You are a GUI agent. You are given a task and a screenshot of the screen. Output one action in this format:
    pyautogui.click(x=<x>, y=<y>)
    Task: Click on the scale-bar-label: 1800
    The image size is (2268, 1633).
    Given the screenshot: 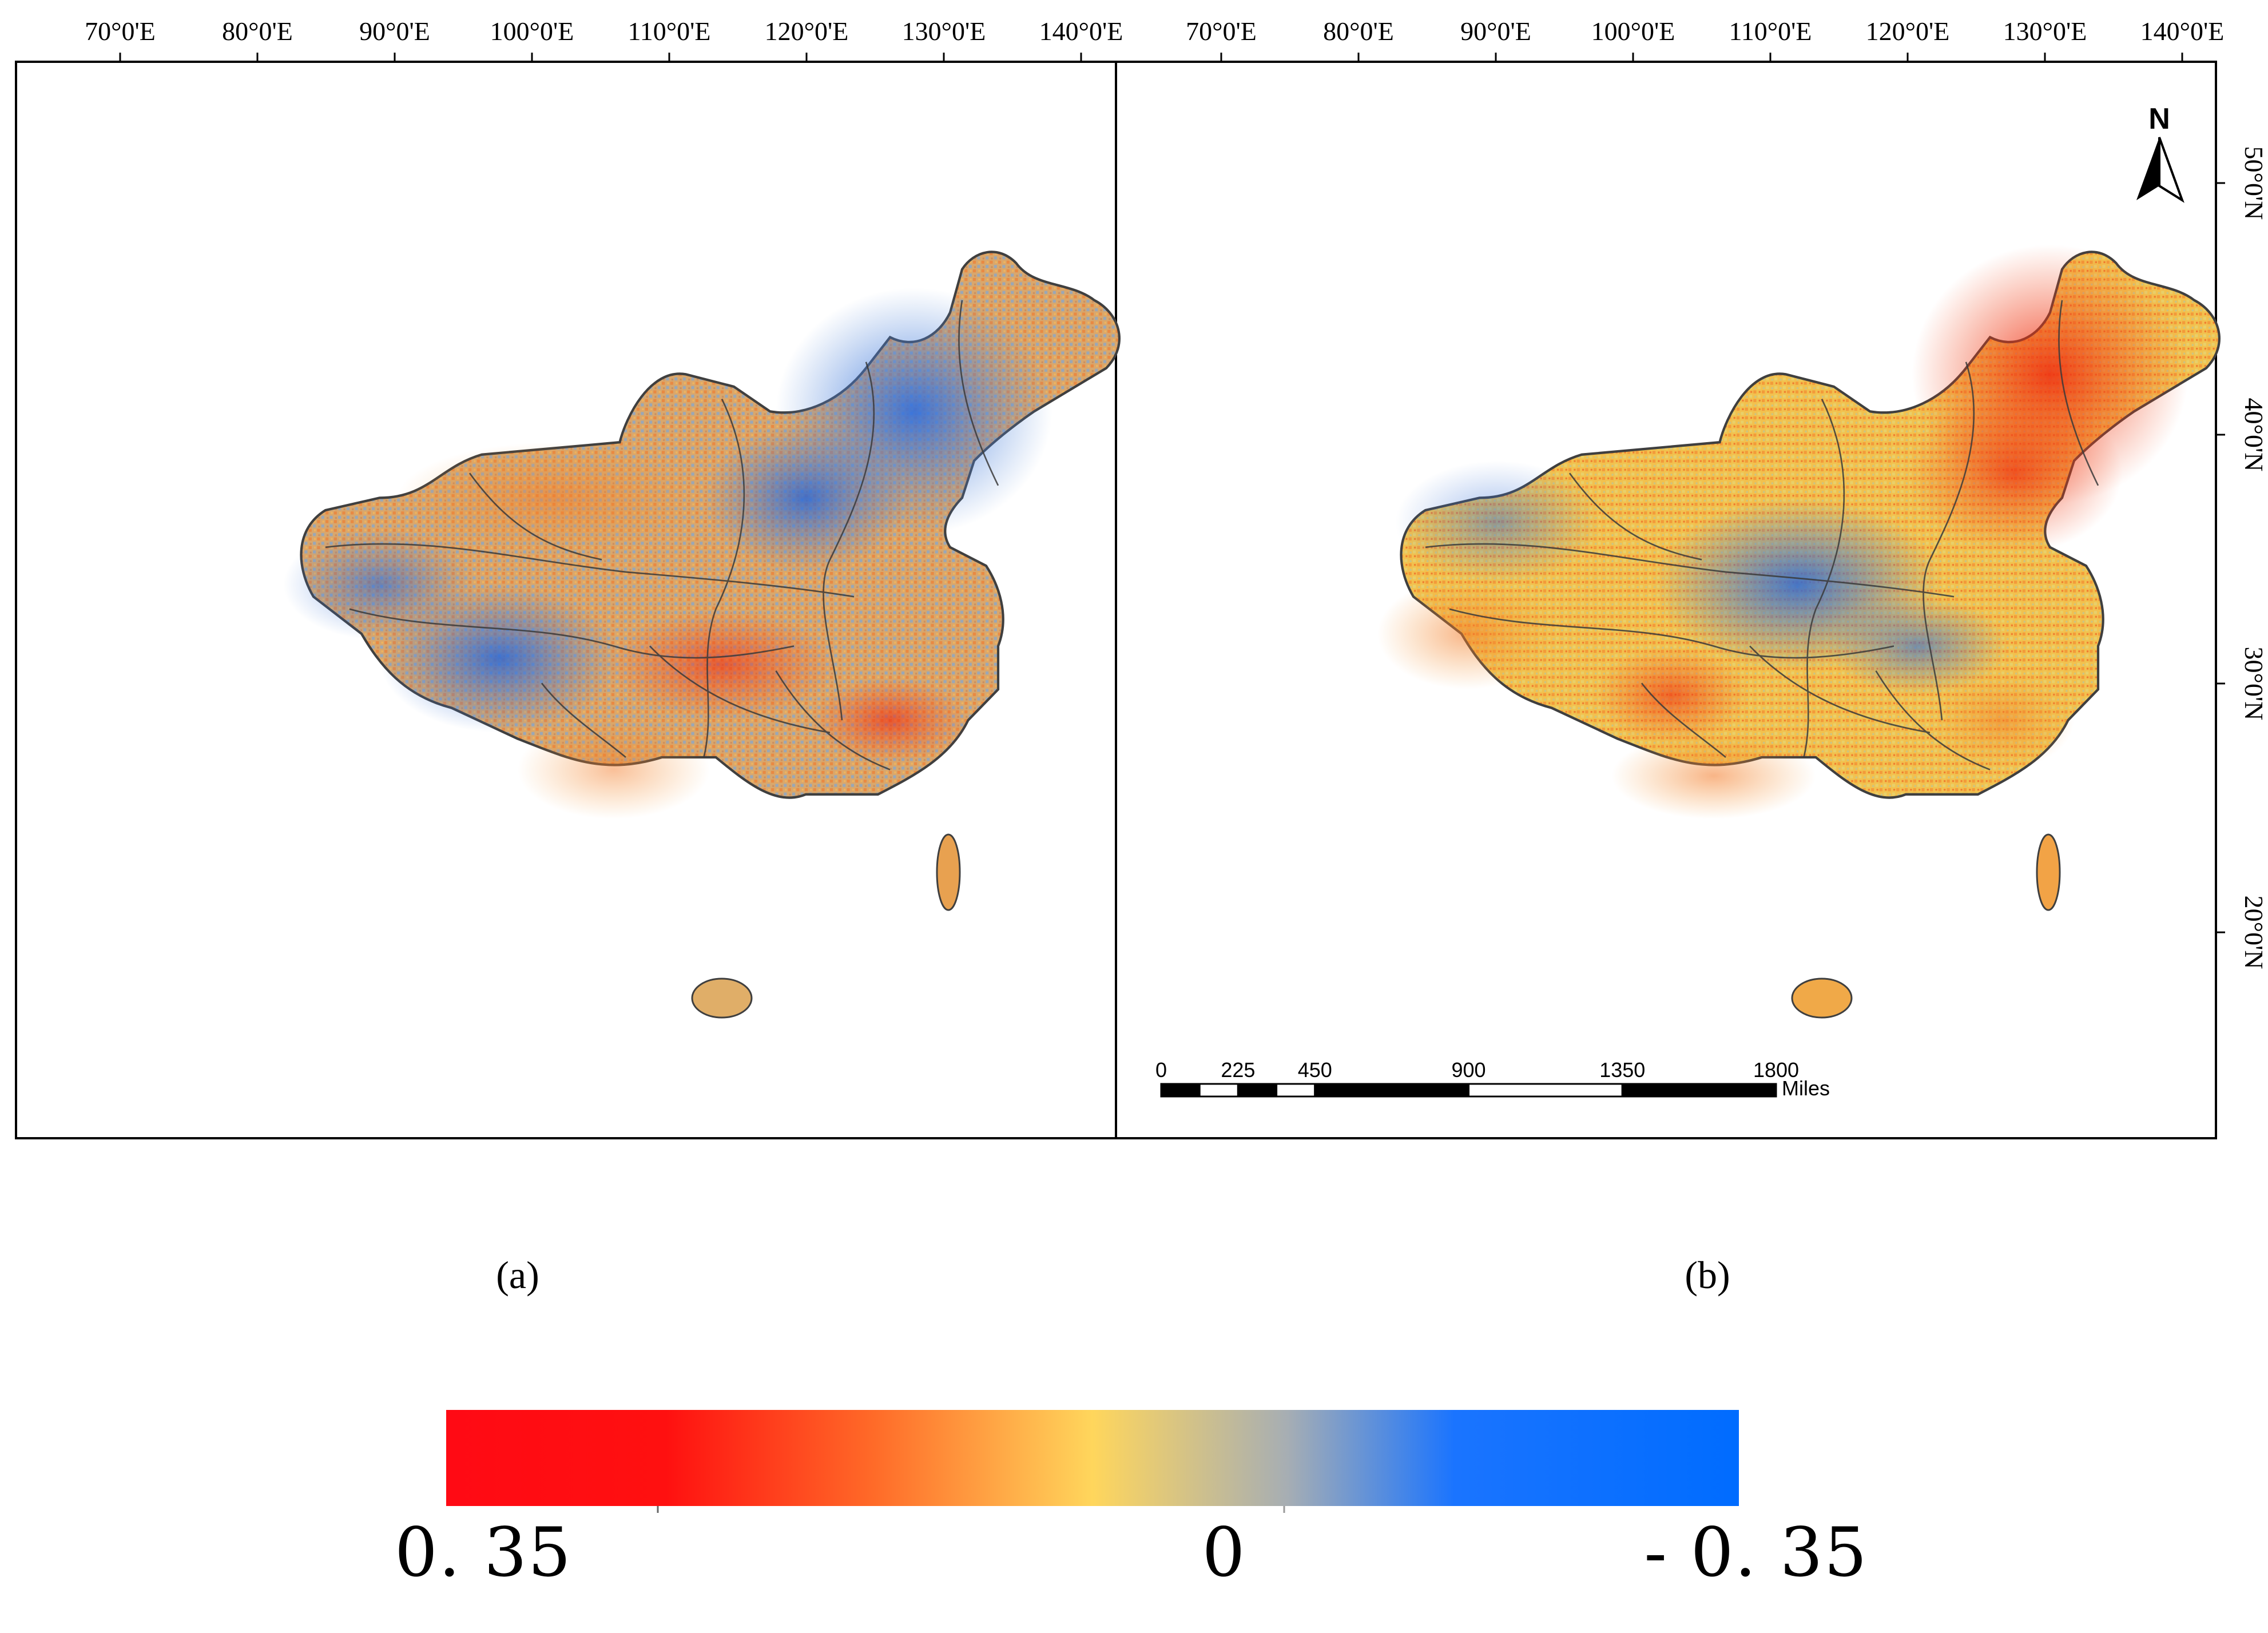 What is the action you would take?
    pyautogui.click(x=1776, y=1070)
    